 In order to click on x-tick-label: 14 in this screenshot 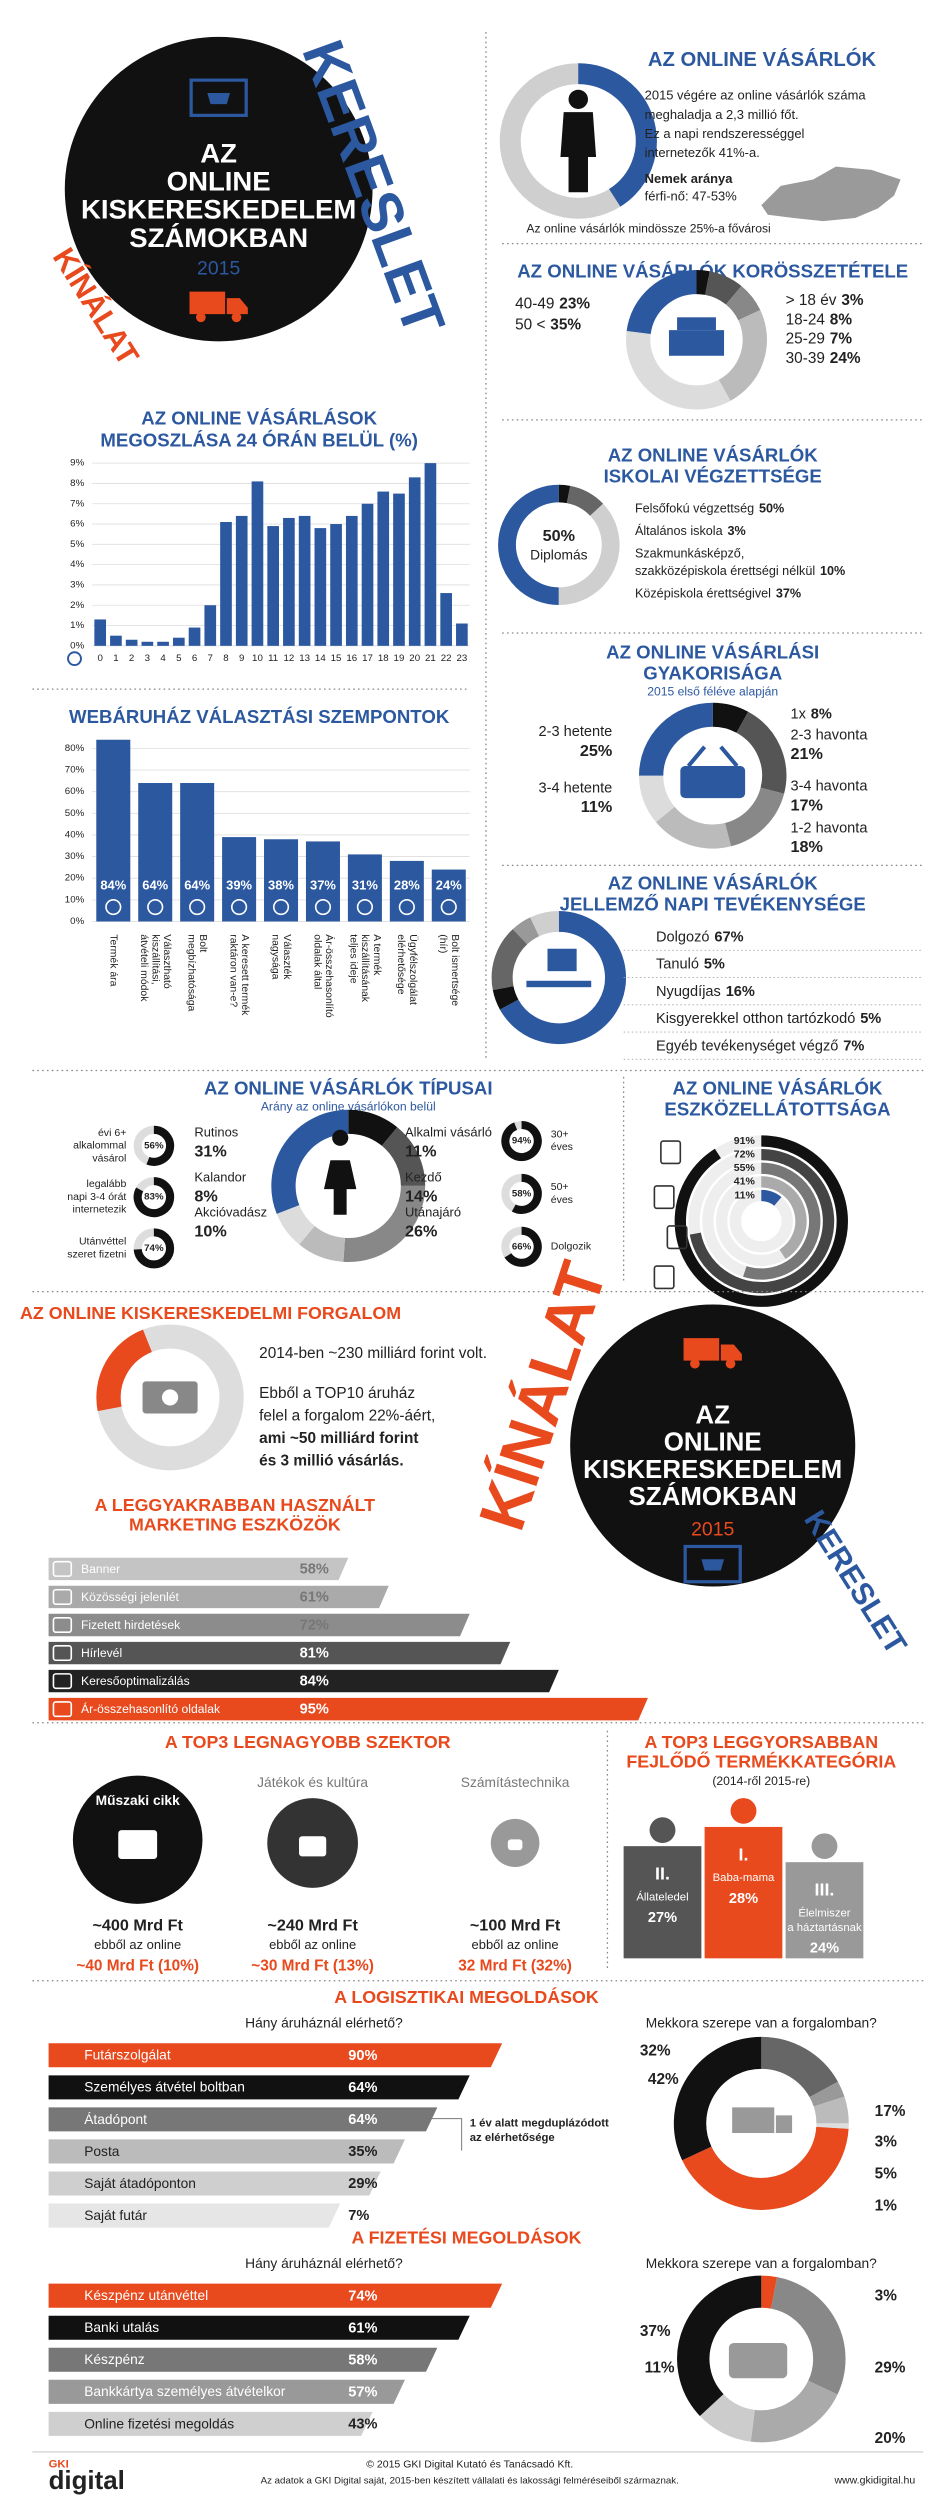, I will do `click(320, 658)`.